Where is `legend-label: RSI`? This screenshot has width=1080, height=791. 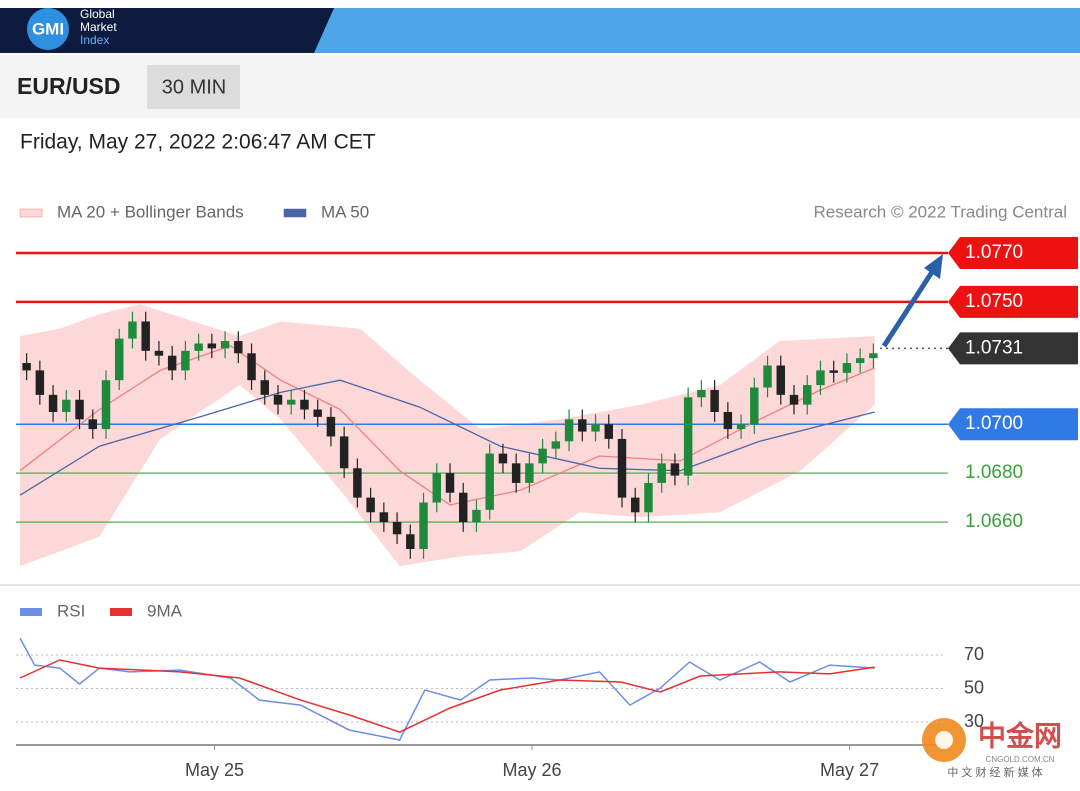
legend-label: RSI is located at coordinates (71, 610).